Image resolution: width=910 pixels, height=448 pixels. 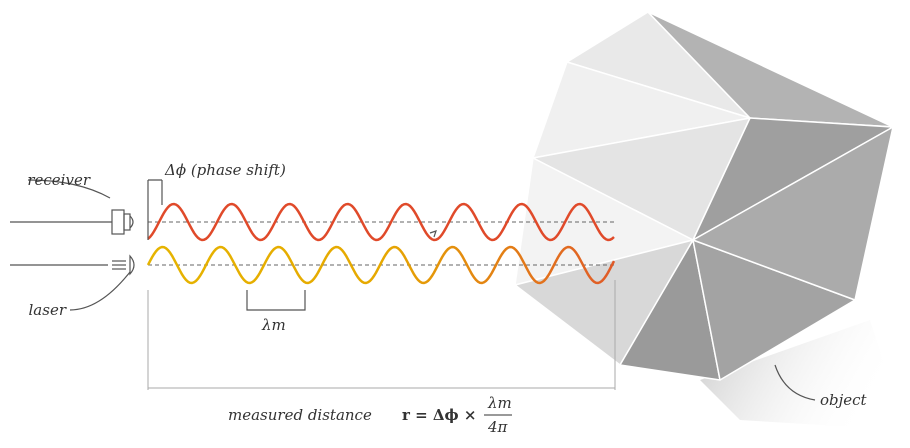 What do you see at coordinates (225, 170) in the screenshot?
I see `phase-label: Δϕ (phase shift)` at bounding box center [225, 170].